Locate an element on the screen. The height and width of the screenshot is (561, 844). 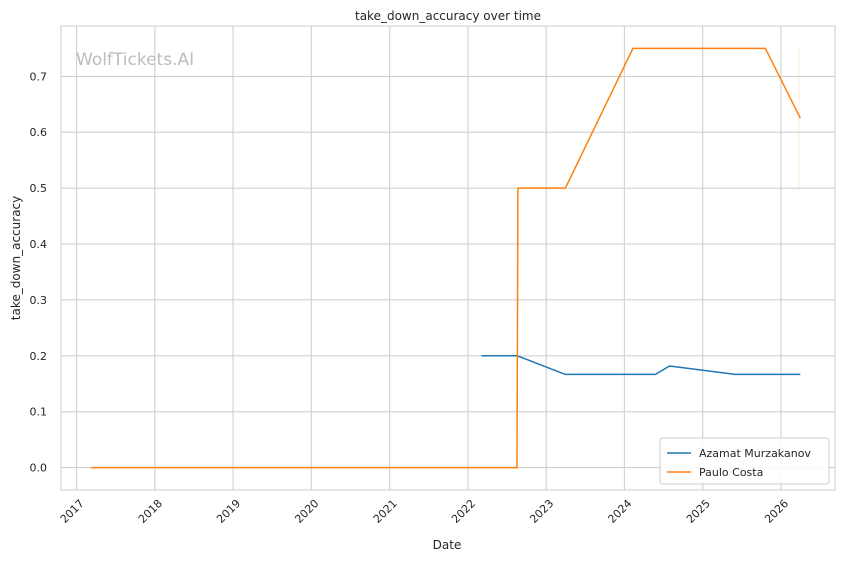
y-tick-label: 0.0 is located at coordinates (39, 468).